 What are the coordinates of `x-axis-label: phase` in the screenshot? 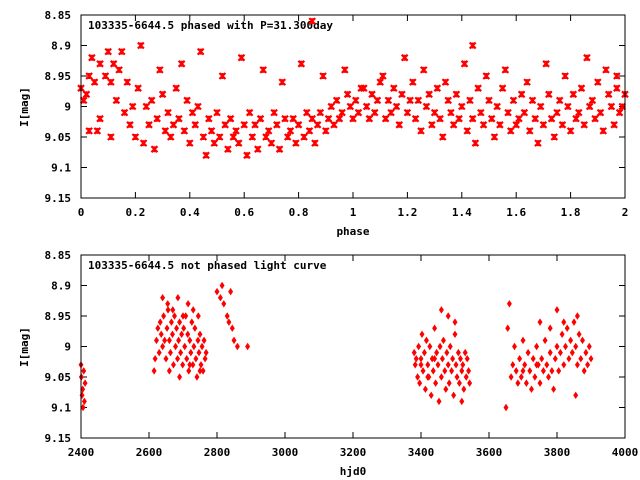 It's located at (352, 231).